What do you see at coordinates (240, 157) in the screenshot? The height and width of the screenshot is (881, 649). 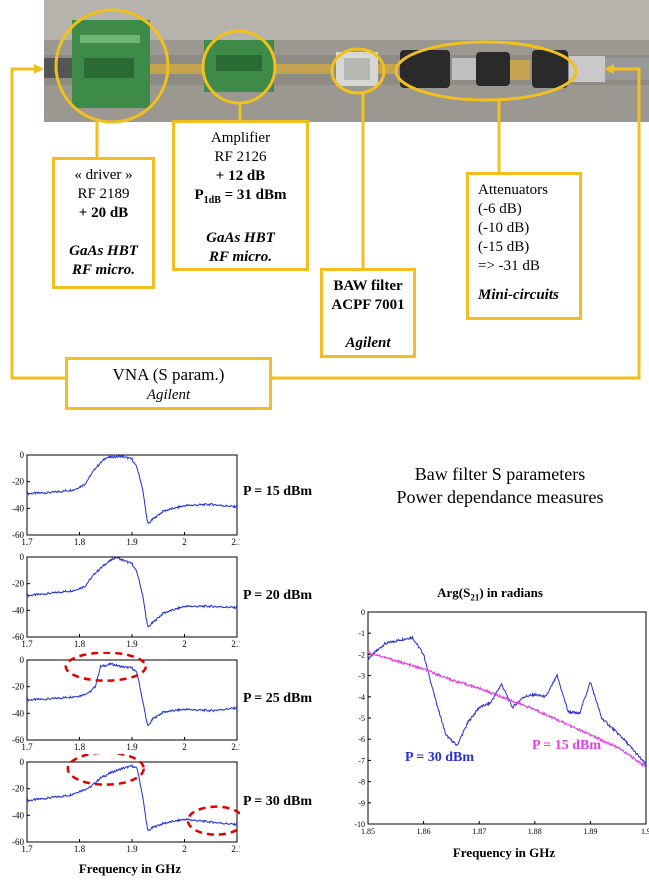 I see `amplifier-part: RF 2126` at bounding box center [240, 157].